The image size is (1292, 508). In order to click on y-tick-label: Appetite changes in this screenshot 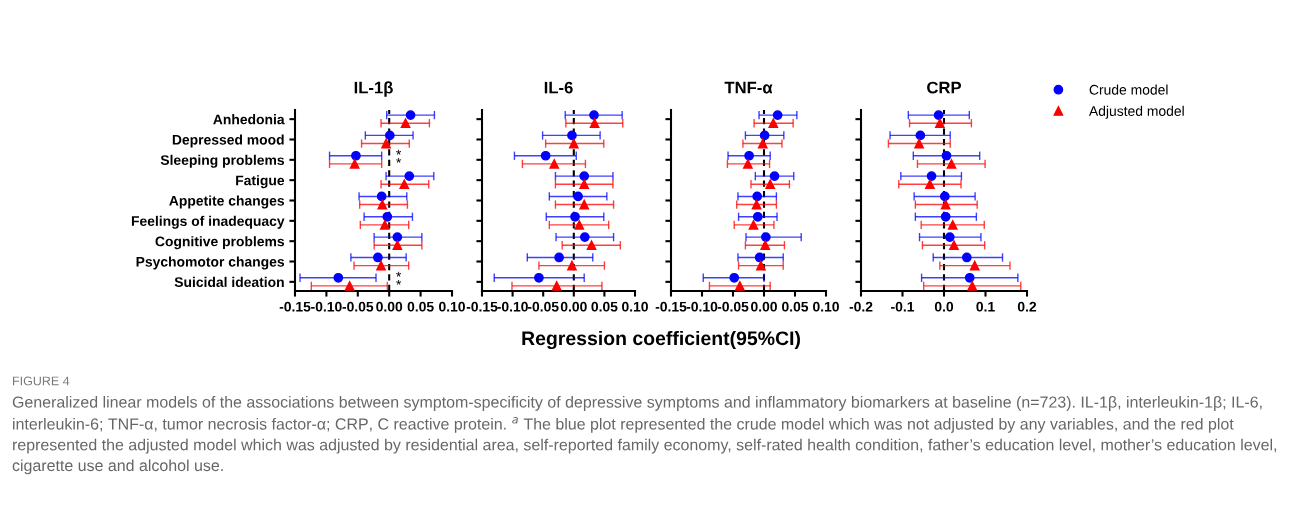, I will do `click(227, 202)`.